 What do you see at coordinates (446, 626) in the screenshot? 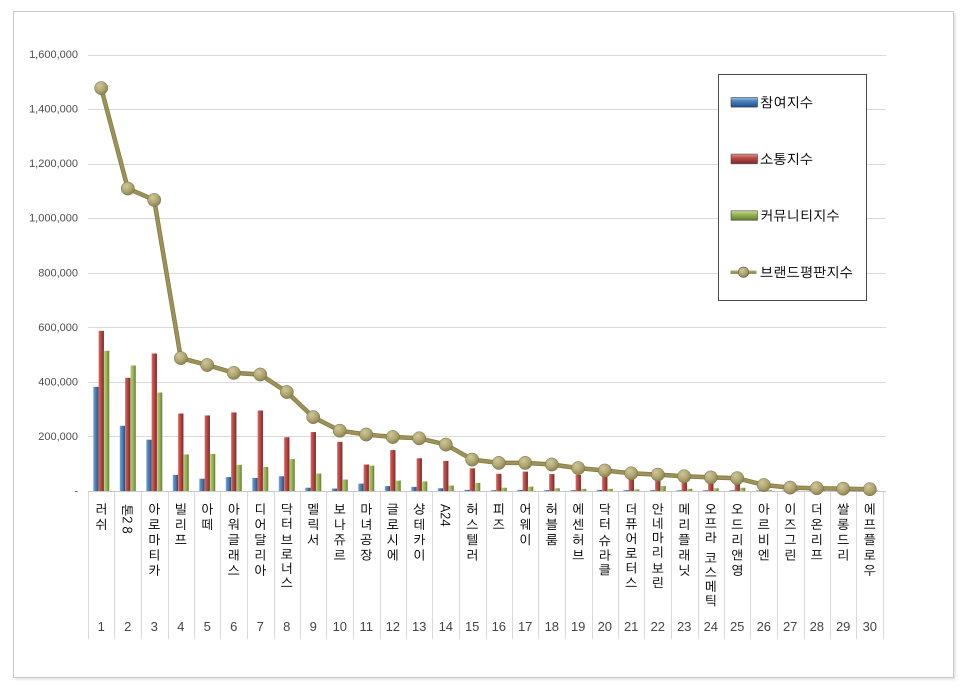
I see `svg-text: 14` at bounding box center [446, 626].